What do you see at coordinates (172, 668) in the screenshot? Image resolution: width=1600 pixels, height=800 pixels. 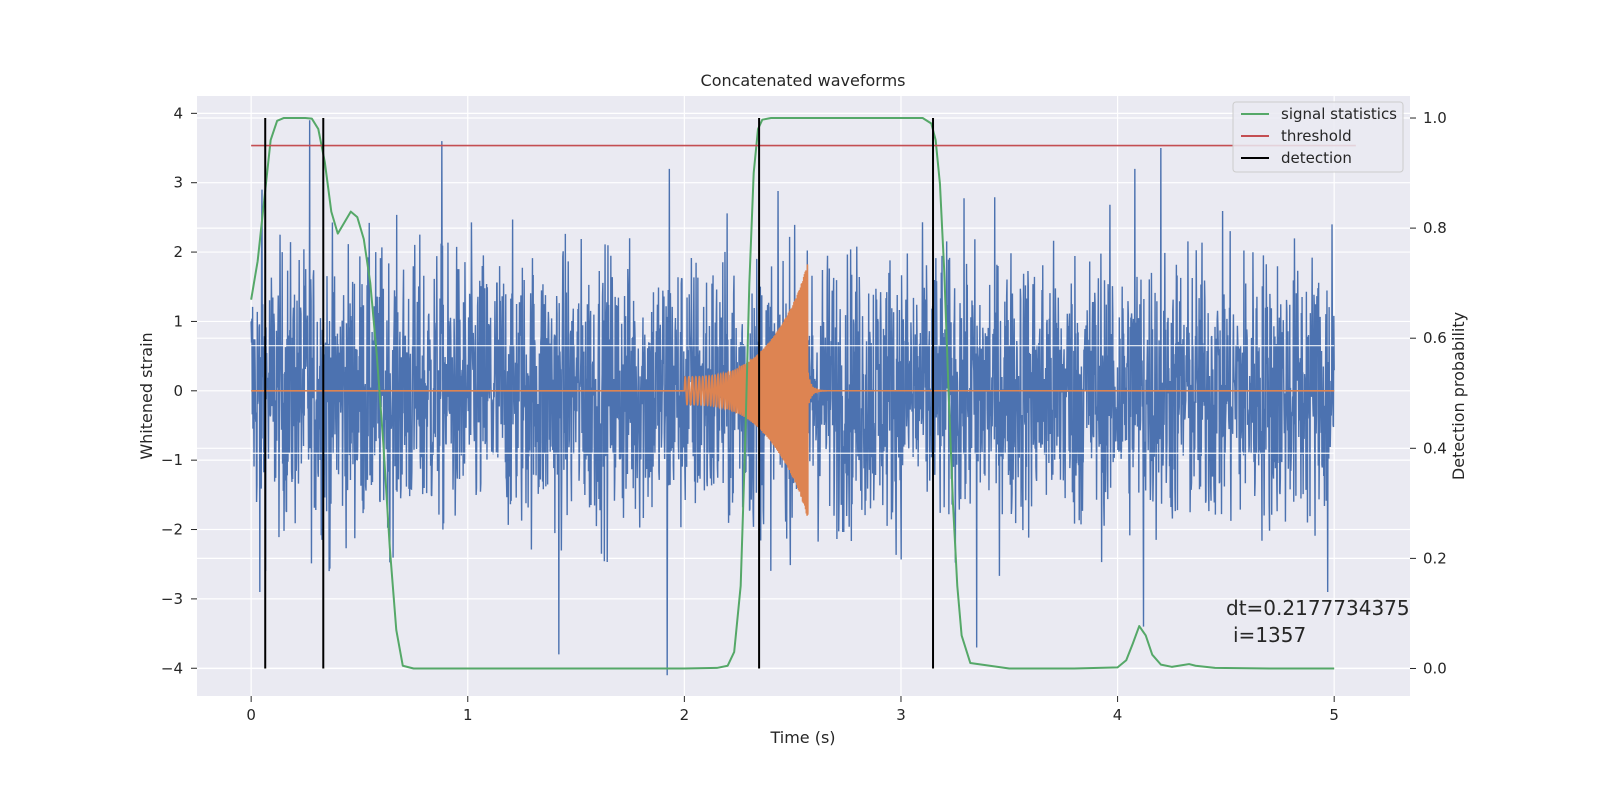 I see `y-tick-label: −4` at bounding box center [172, 668].